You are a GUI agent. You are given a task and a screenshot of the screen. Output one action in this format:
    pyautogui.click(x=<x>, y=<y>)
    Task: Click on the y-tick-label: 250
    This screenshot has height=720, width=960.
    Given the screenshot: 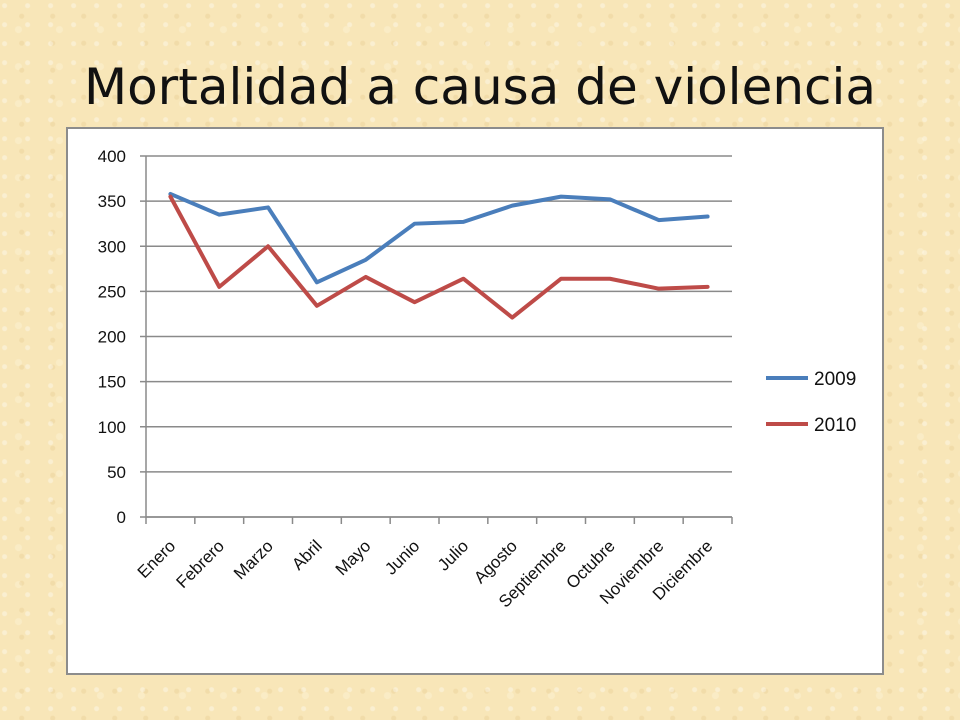 What is the action you would take?
    pyautogui.click(x=112, y=291)
    